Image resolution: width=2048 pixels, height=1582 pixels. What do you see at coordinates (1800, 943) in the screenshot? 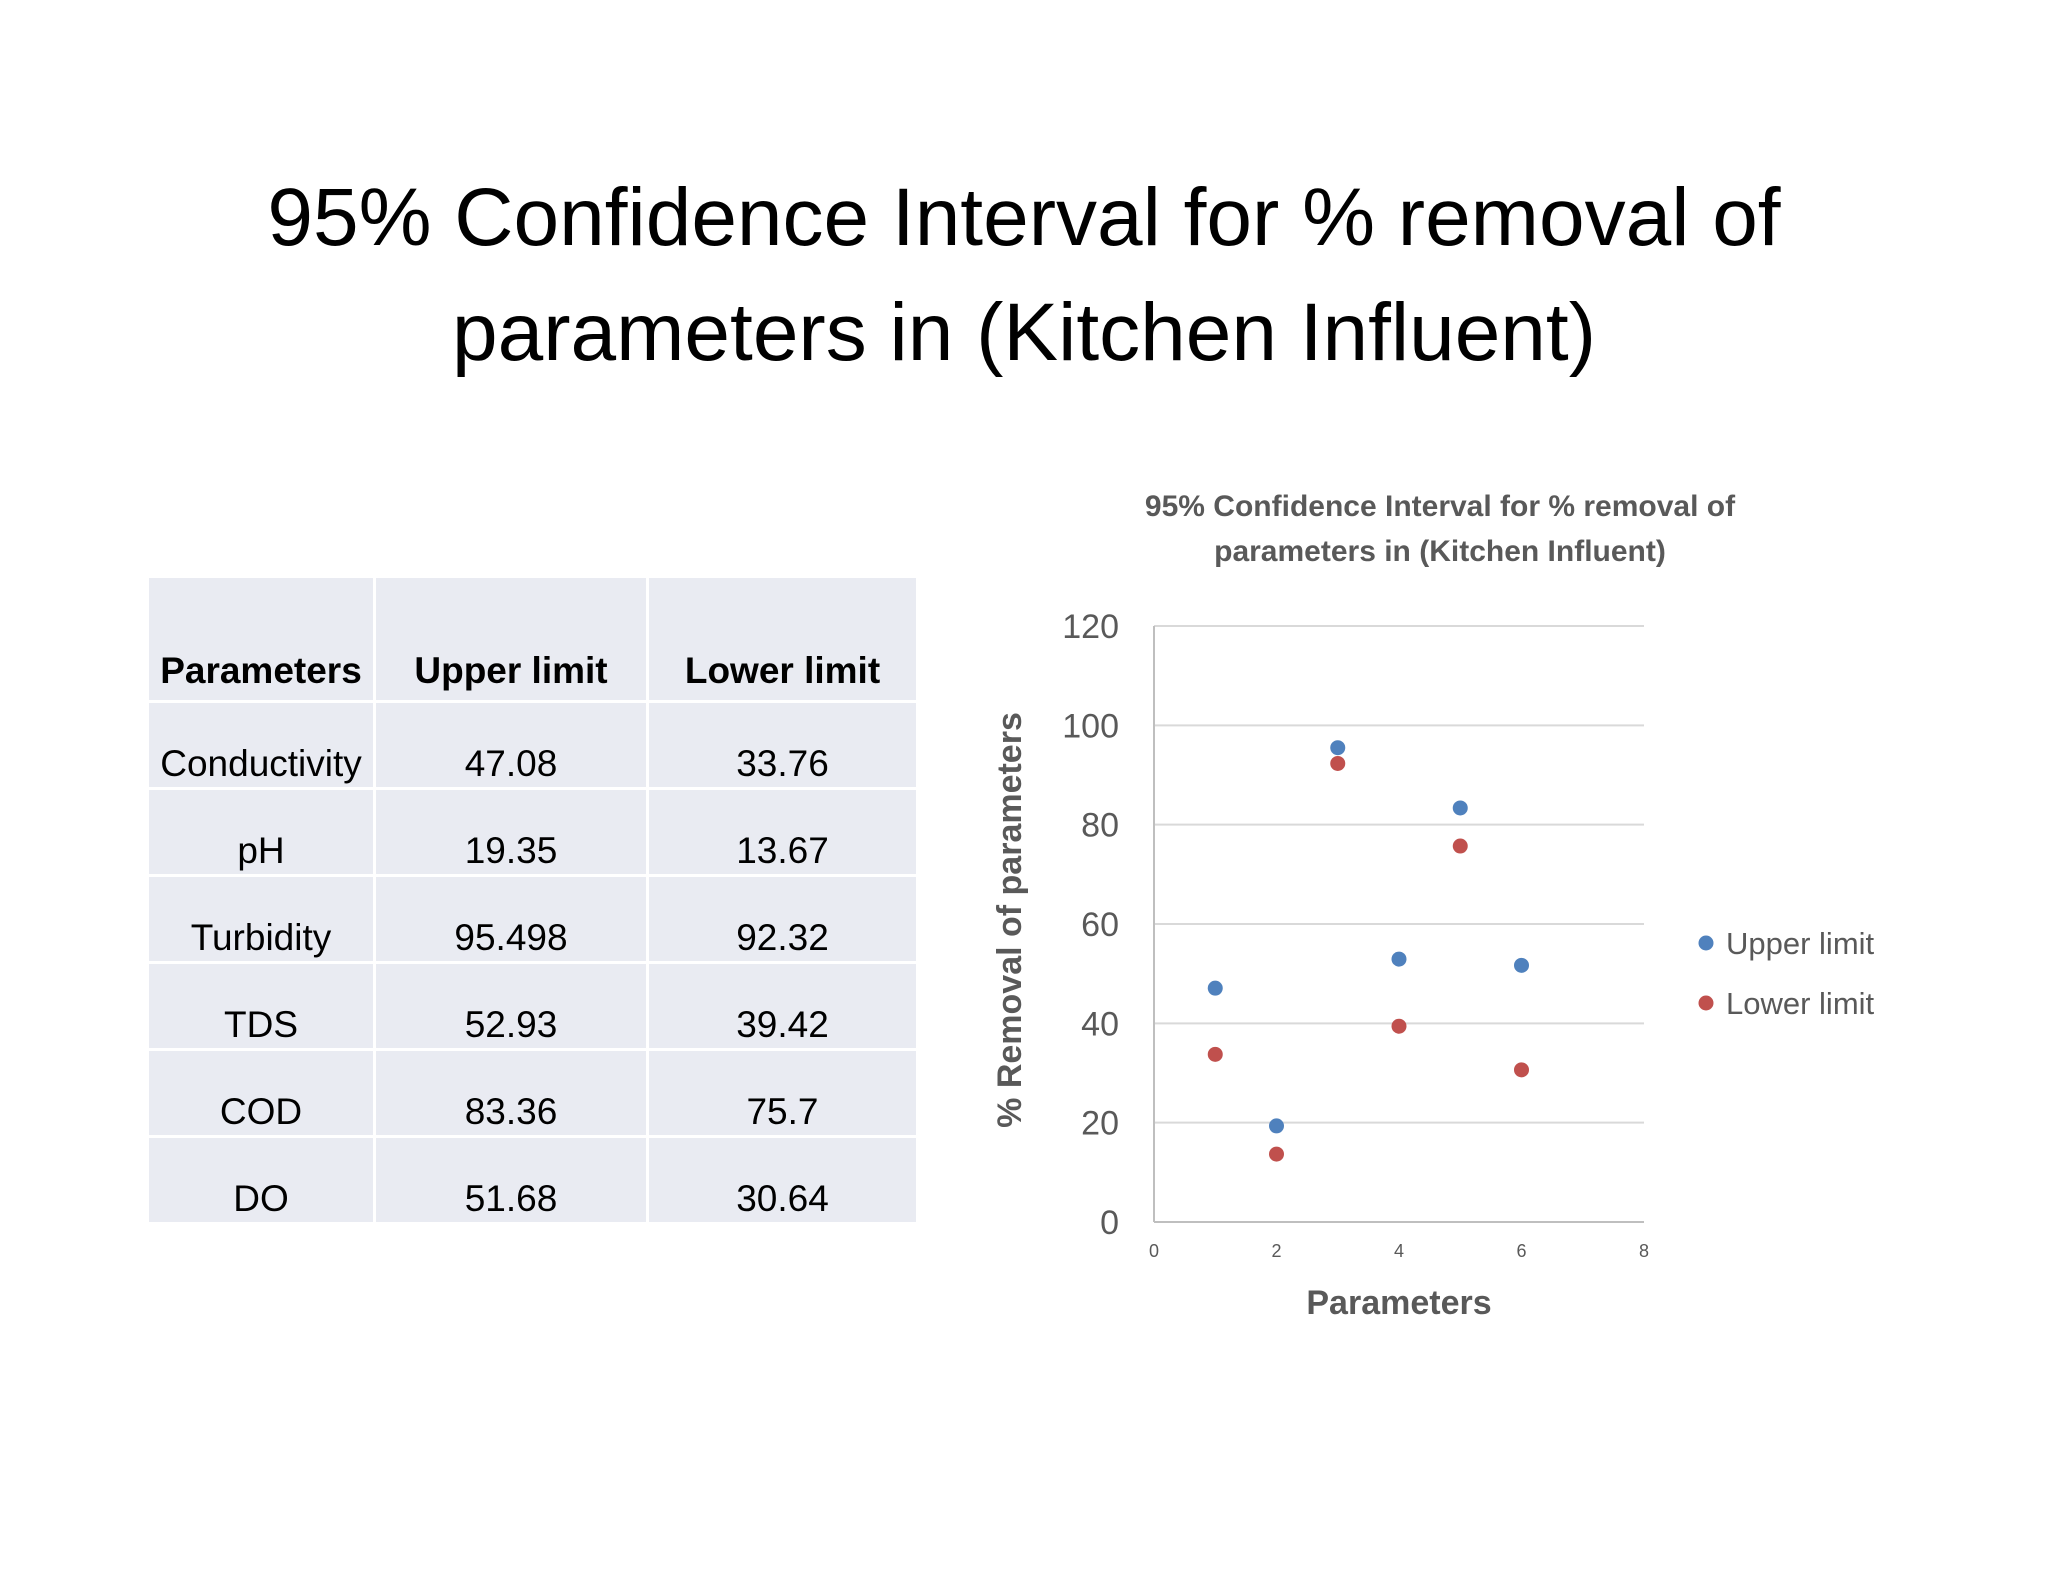
I see `legend-entry: Upper limit` at bounding box center [1800, 943].